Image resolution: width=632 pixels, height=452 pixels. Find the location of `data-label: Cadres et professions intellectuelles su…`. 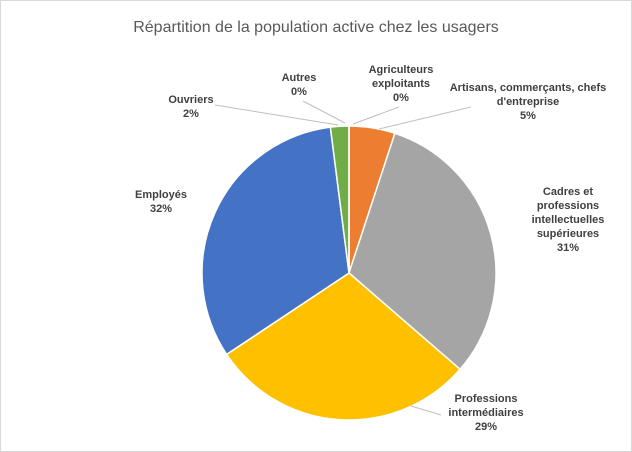

data-label: Cadres et professions intellectuelles su… is located at coordinates (568, 220).